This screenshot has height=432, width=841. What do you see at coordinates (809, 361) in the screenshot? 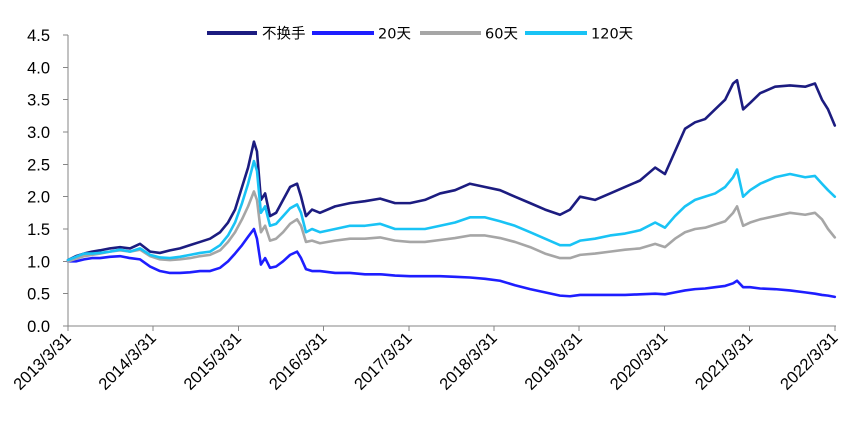
I see `x-tick-label: 2022/3/31` at bounding box center [809, 361].